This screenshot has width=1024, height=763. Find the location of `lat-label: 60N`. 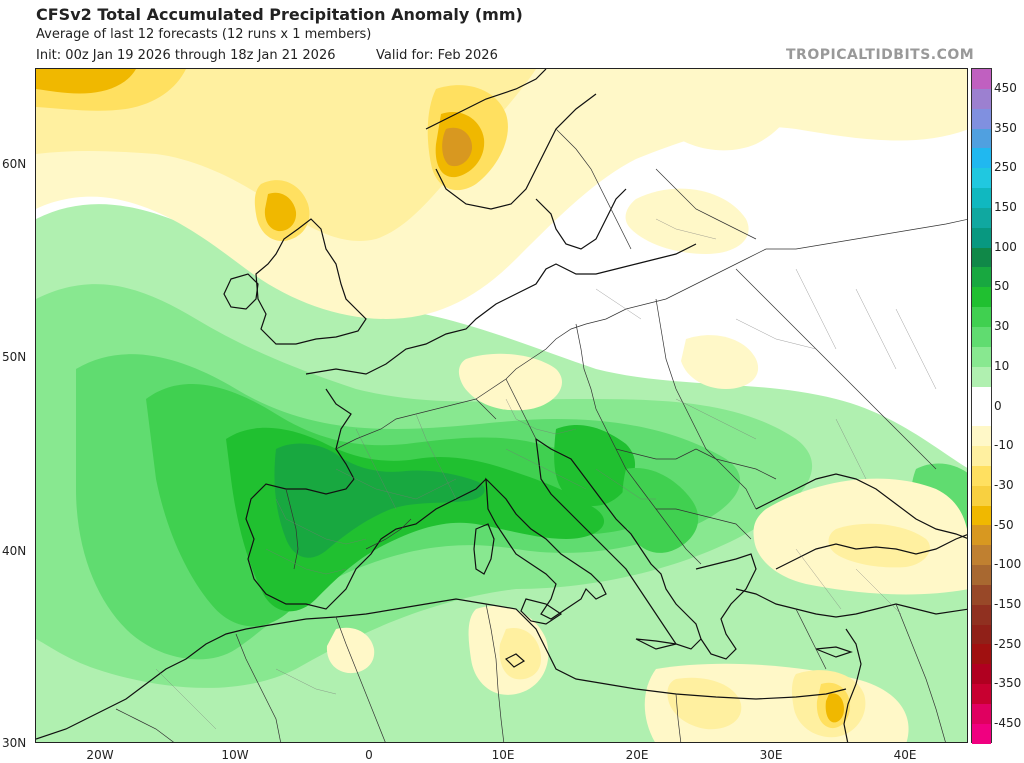

lat-label: 60N is located at coordinates (14, 164).